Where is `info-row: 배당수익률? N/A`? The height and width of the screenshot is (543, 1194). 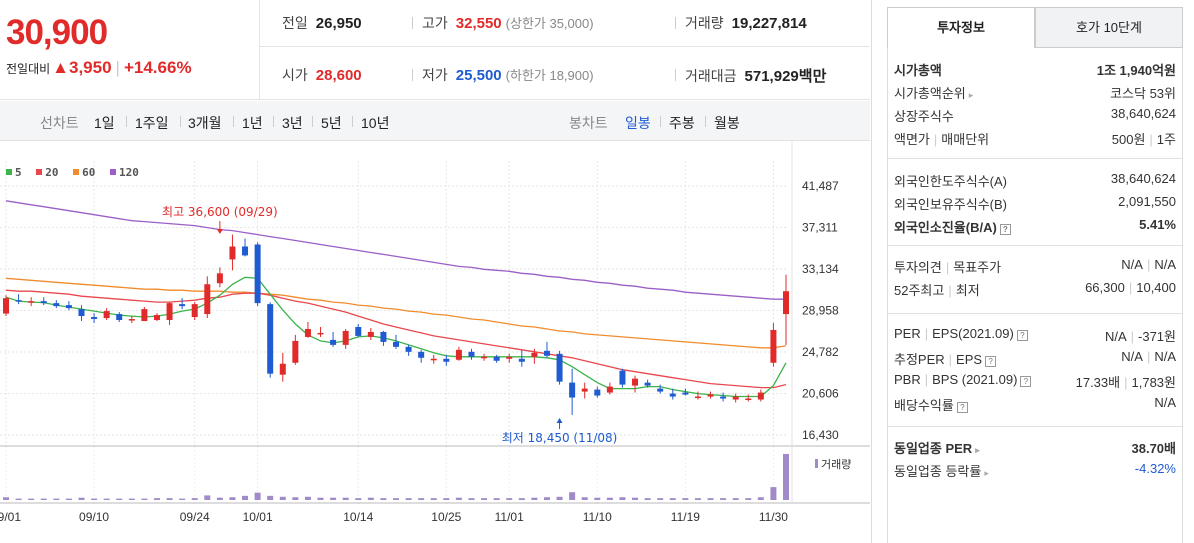 info-row: 배당수익률? N/A is located at coordinates (1035, 405).